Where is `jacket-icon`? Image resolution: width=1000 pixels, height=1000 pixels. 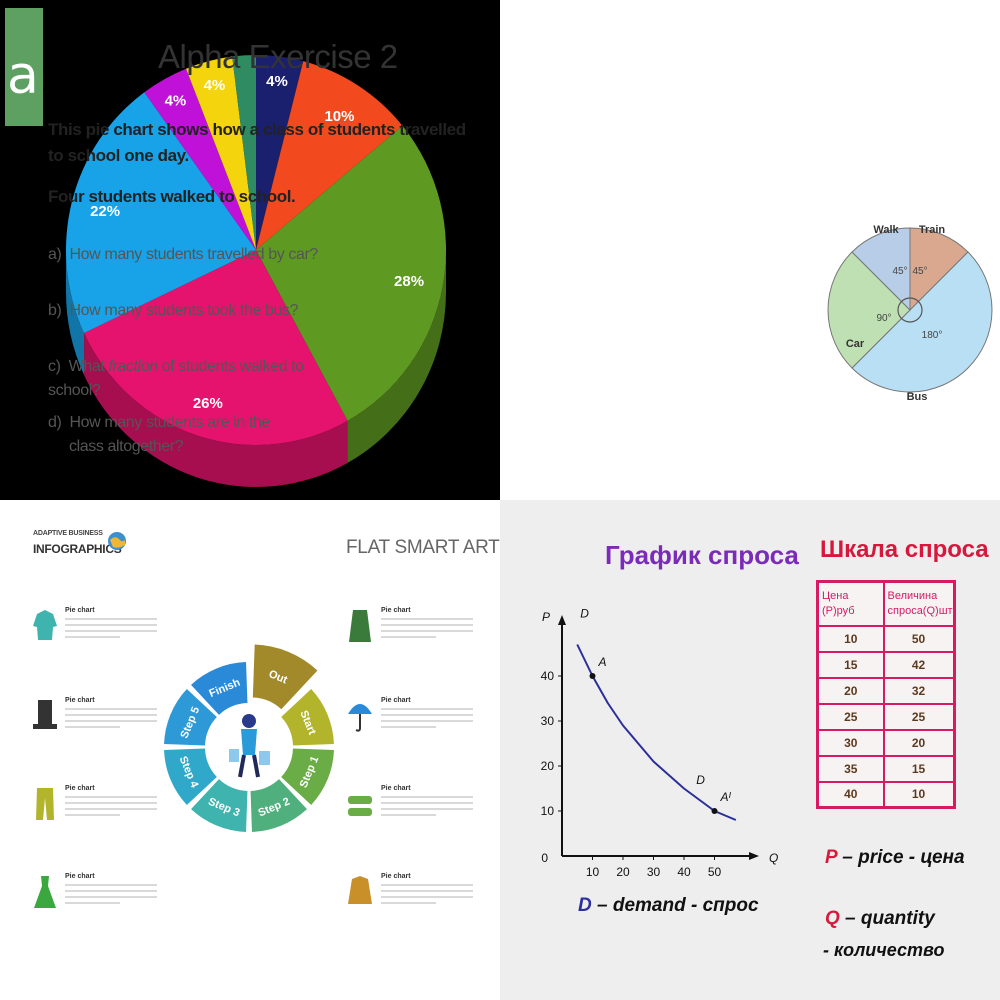 jacket-icon is located at coordinates (360, 890).